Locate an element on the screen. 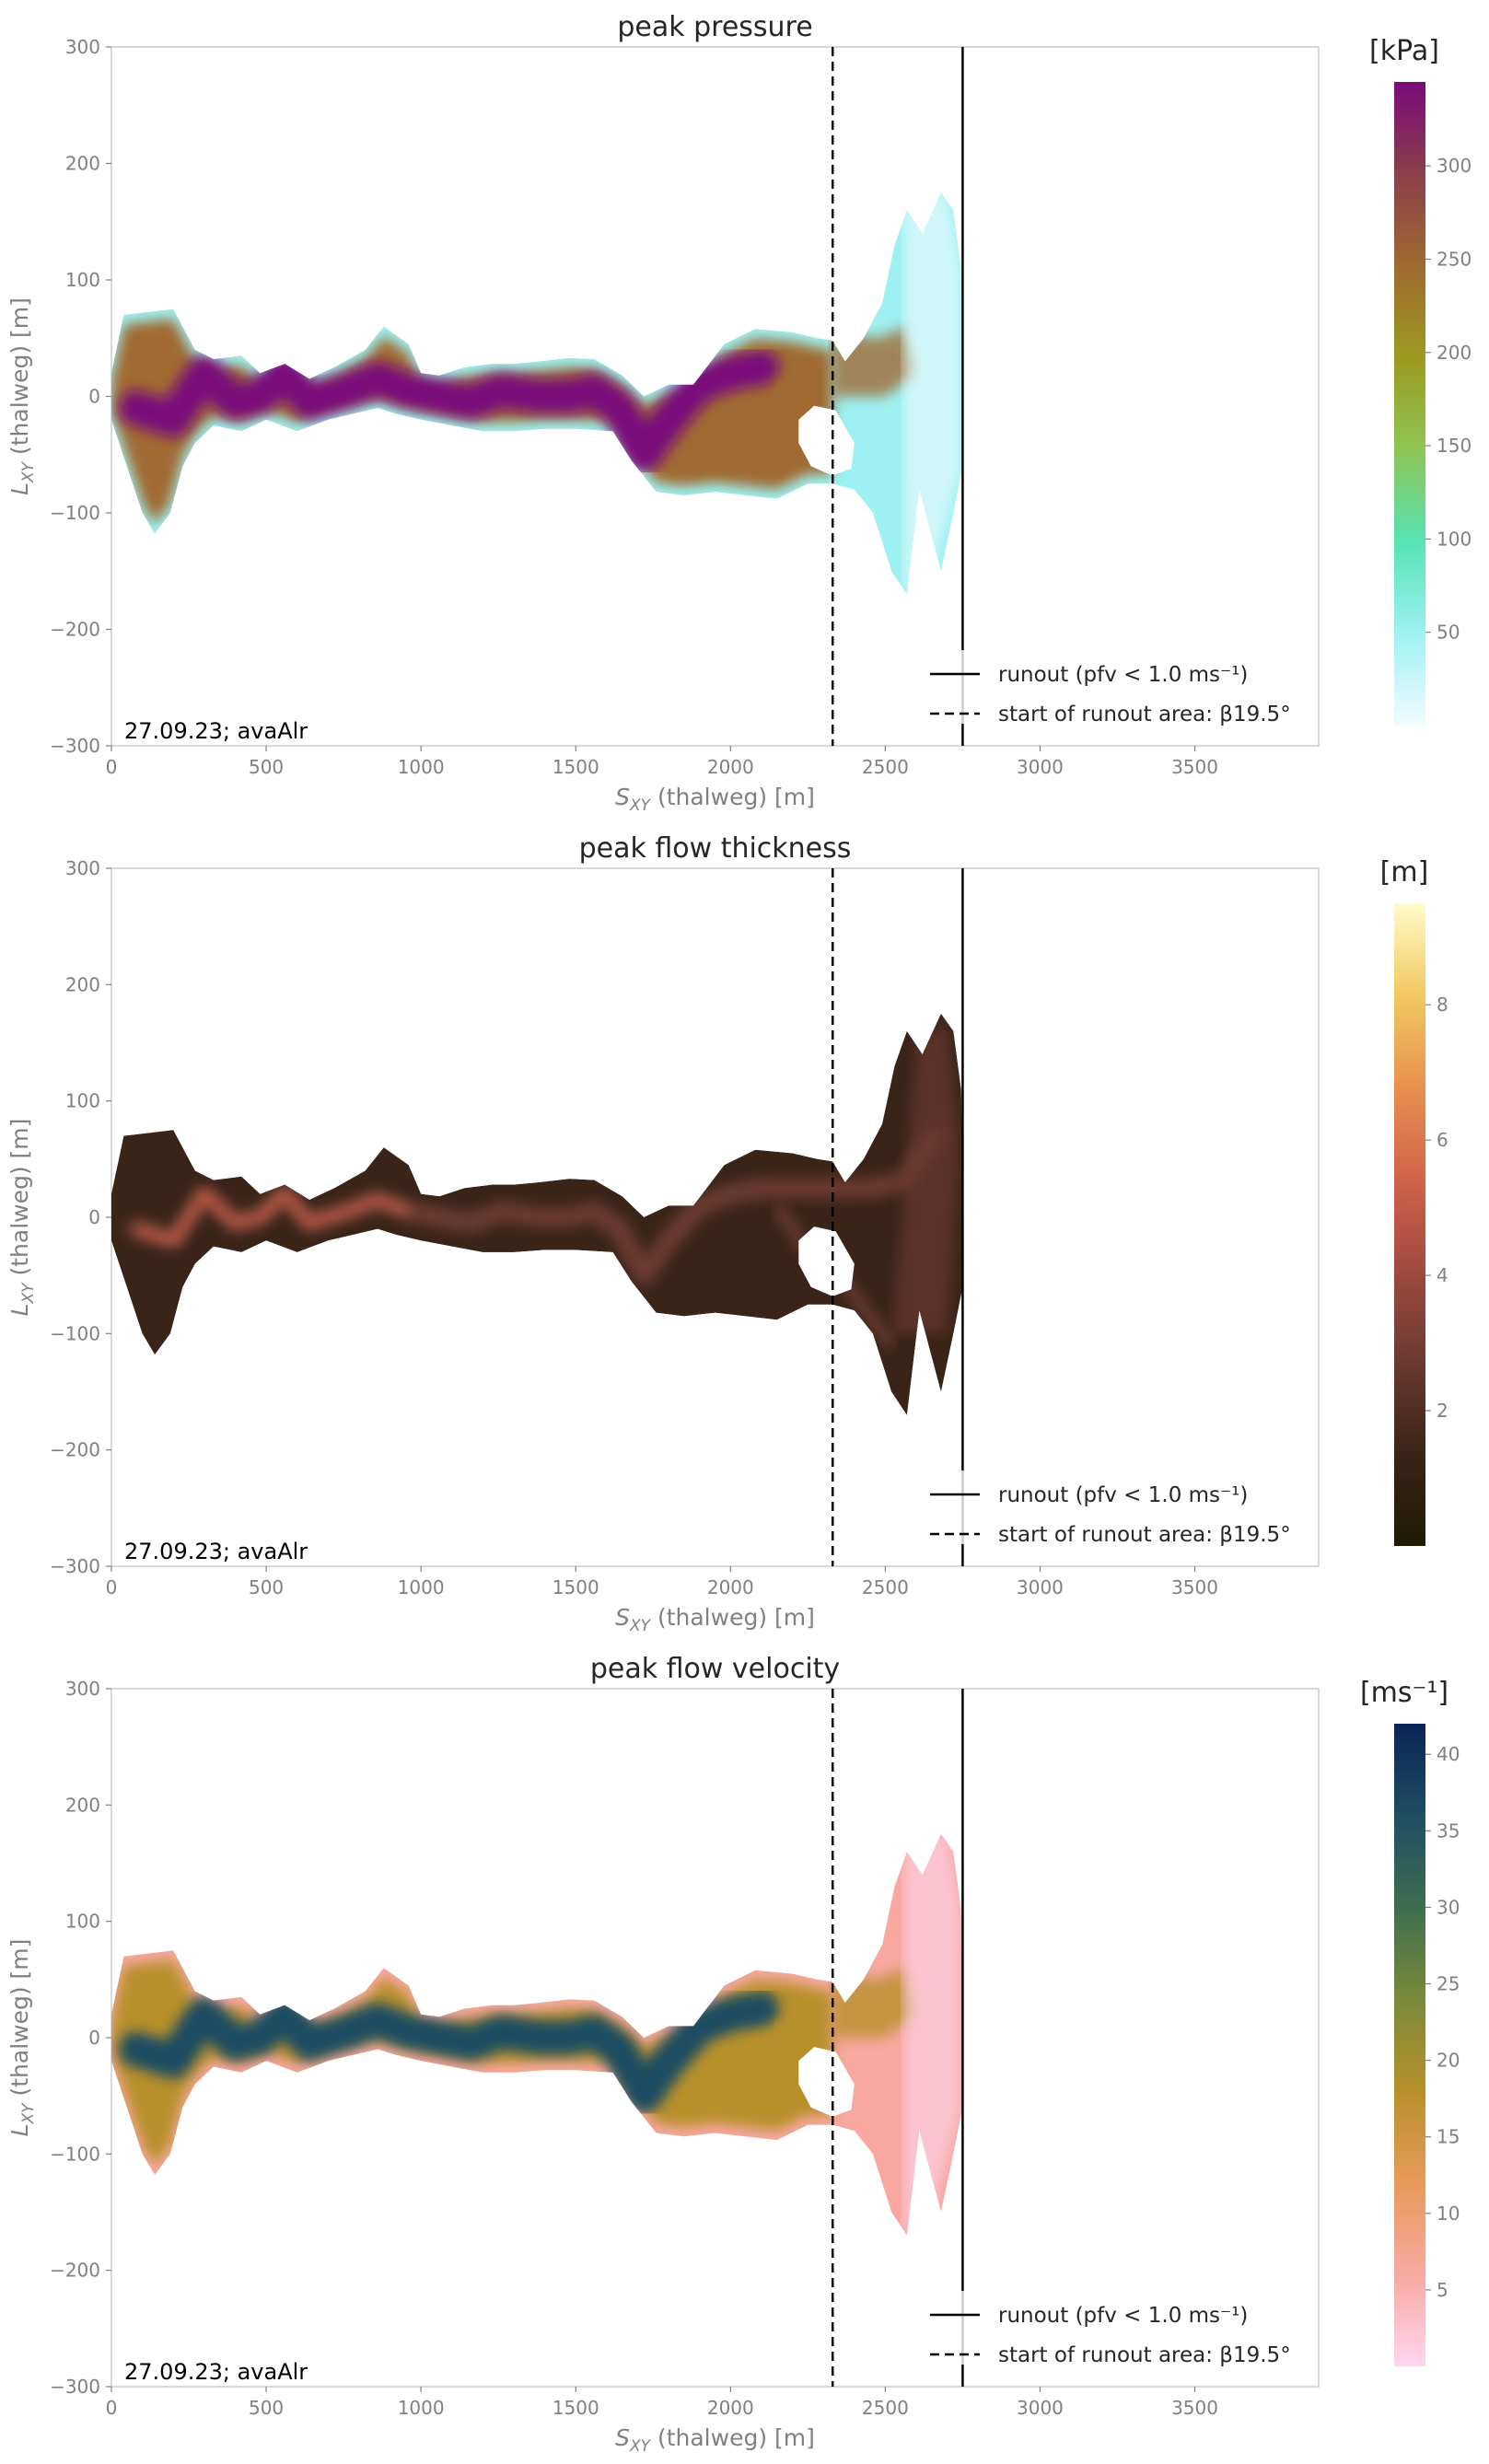 This screenshot has width=1489, height=2464. colorbar-tick-label: 15 is located at coordinates (1448, 2137).